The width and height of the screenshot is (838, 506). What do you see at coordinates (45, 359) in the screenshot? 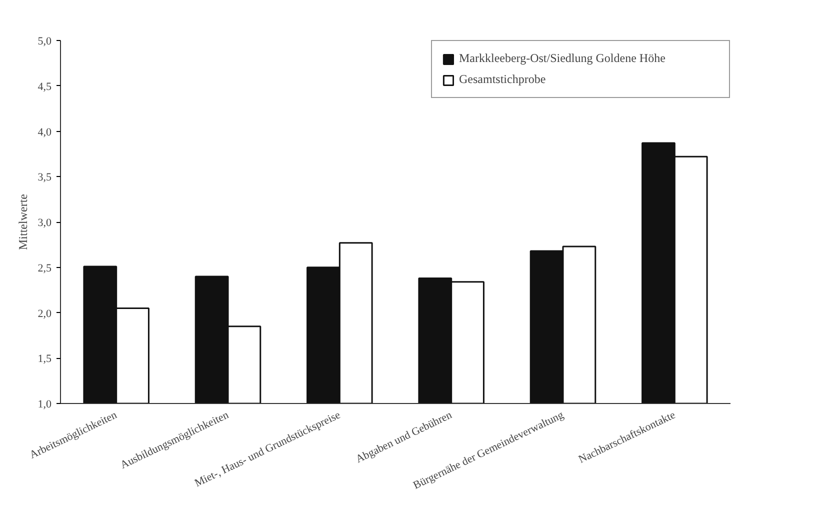
I see `y-tick-label: 1,5` at bounding box center [45, 359].